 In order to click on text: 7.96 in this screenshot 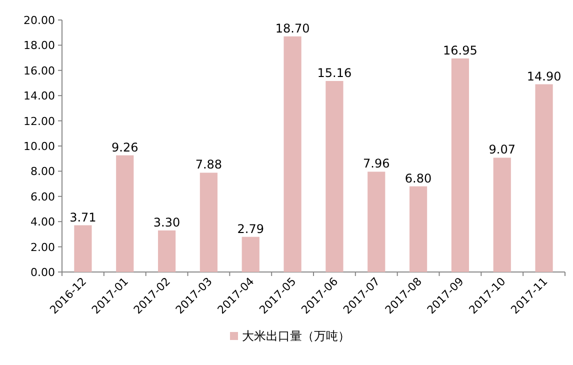, I will do `click(376, 163)`.